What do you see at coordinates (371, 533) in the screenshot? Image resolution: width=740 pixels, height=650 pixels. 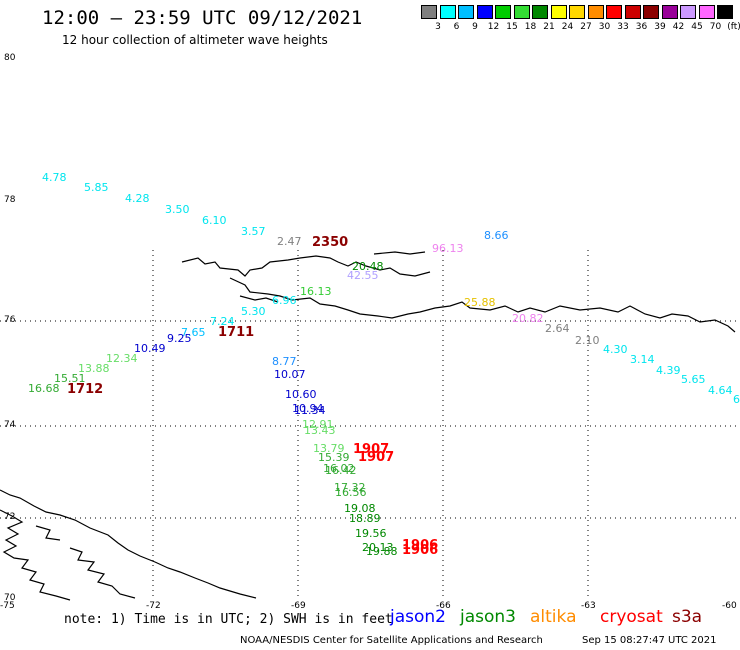 I see `wave-height-value: 19.56` at bounding box center [371, 533].